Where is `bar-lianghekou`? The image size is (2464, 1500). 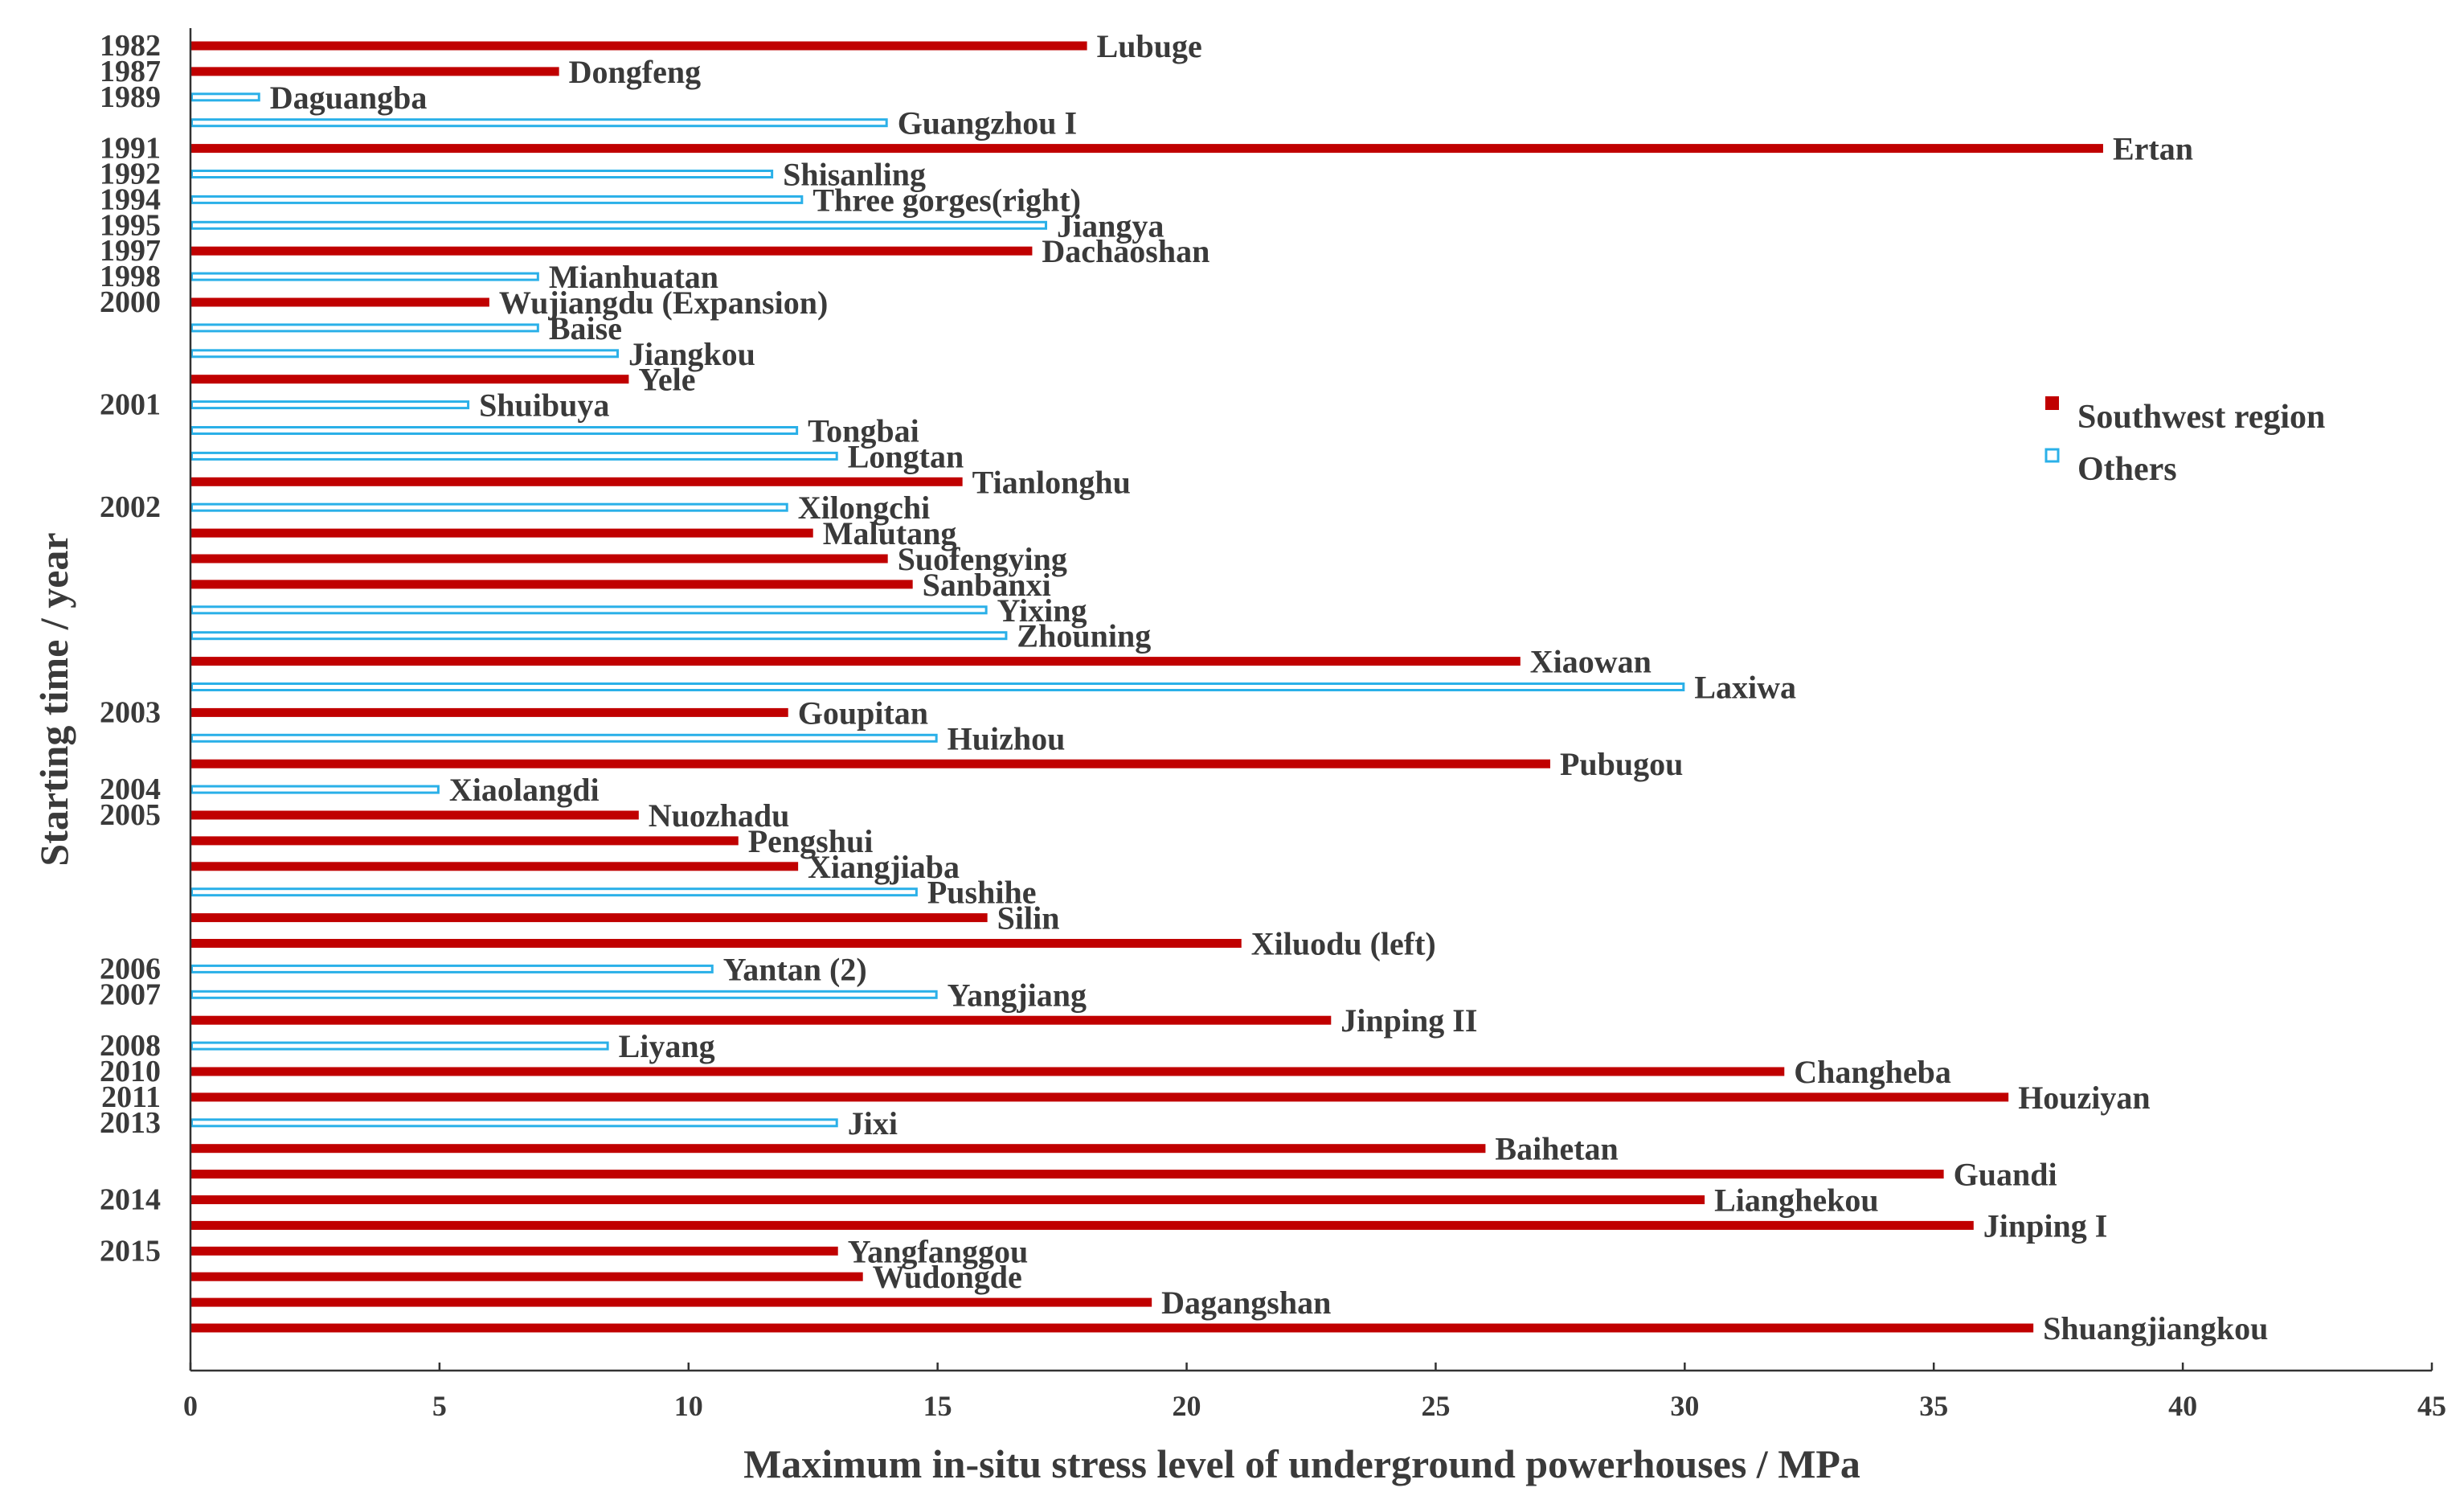
bar-lianghekou is located at coordinates (947, 1199).